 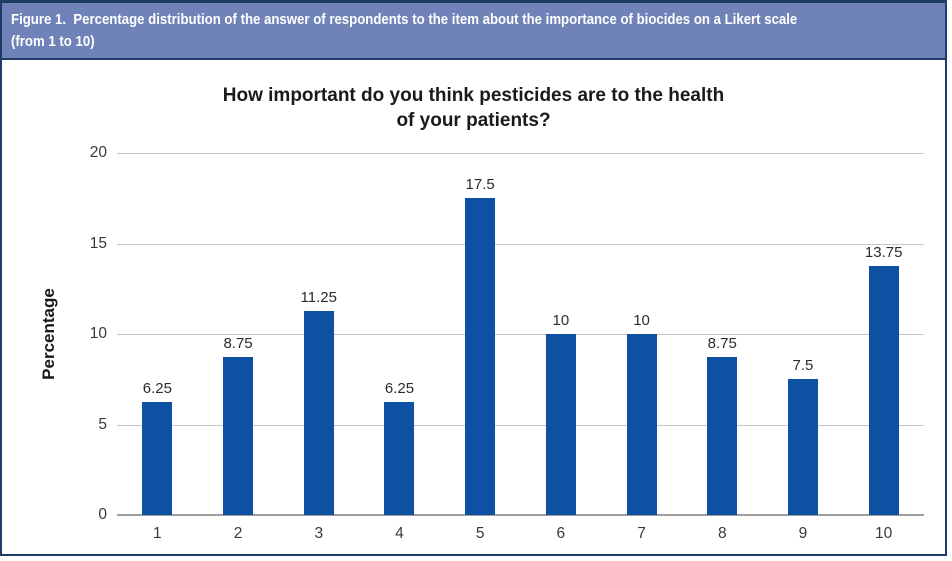 I want to click on chart-title-line2: of your patients?, so click(x=473, y=120).